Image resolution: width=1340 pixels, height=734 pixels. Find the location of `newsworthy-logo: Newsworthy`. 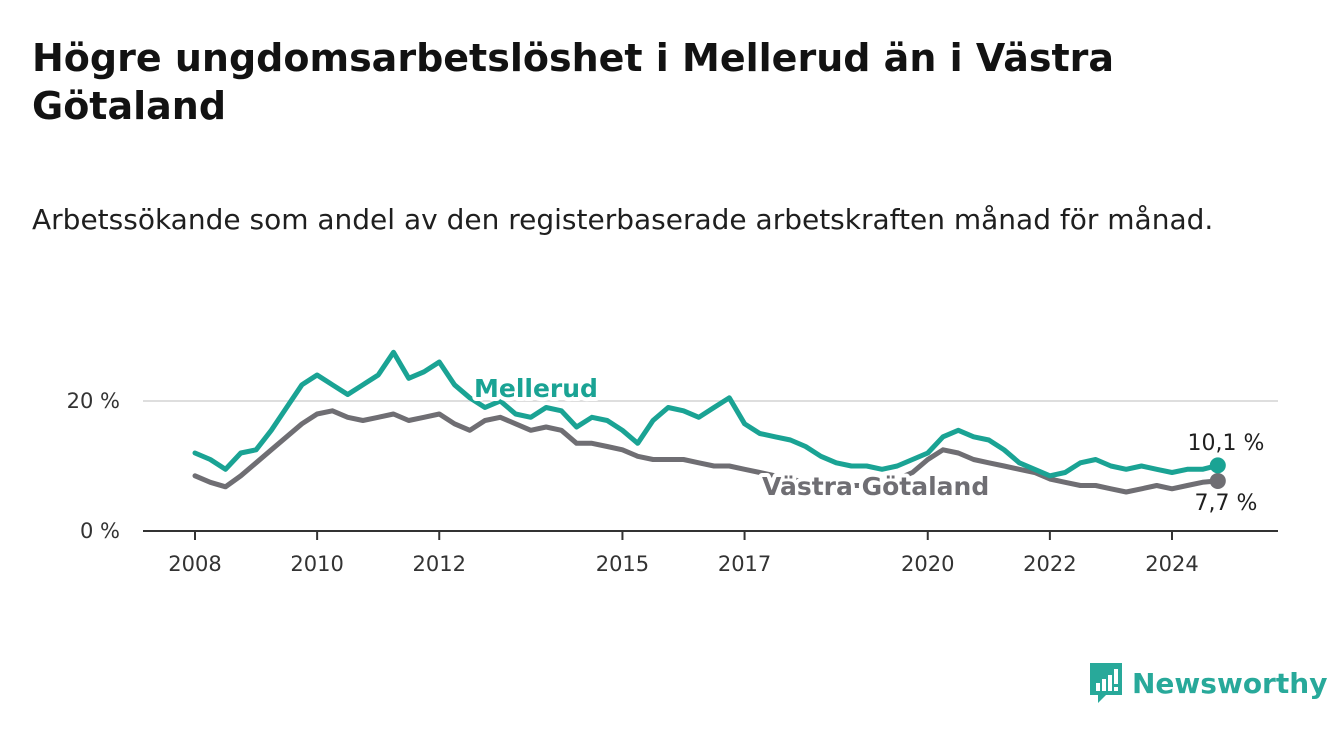

newsworthy-logo: Newsworthy is located at coordinates (1207, 683).